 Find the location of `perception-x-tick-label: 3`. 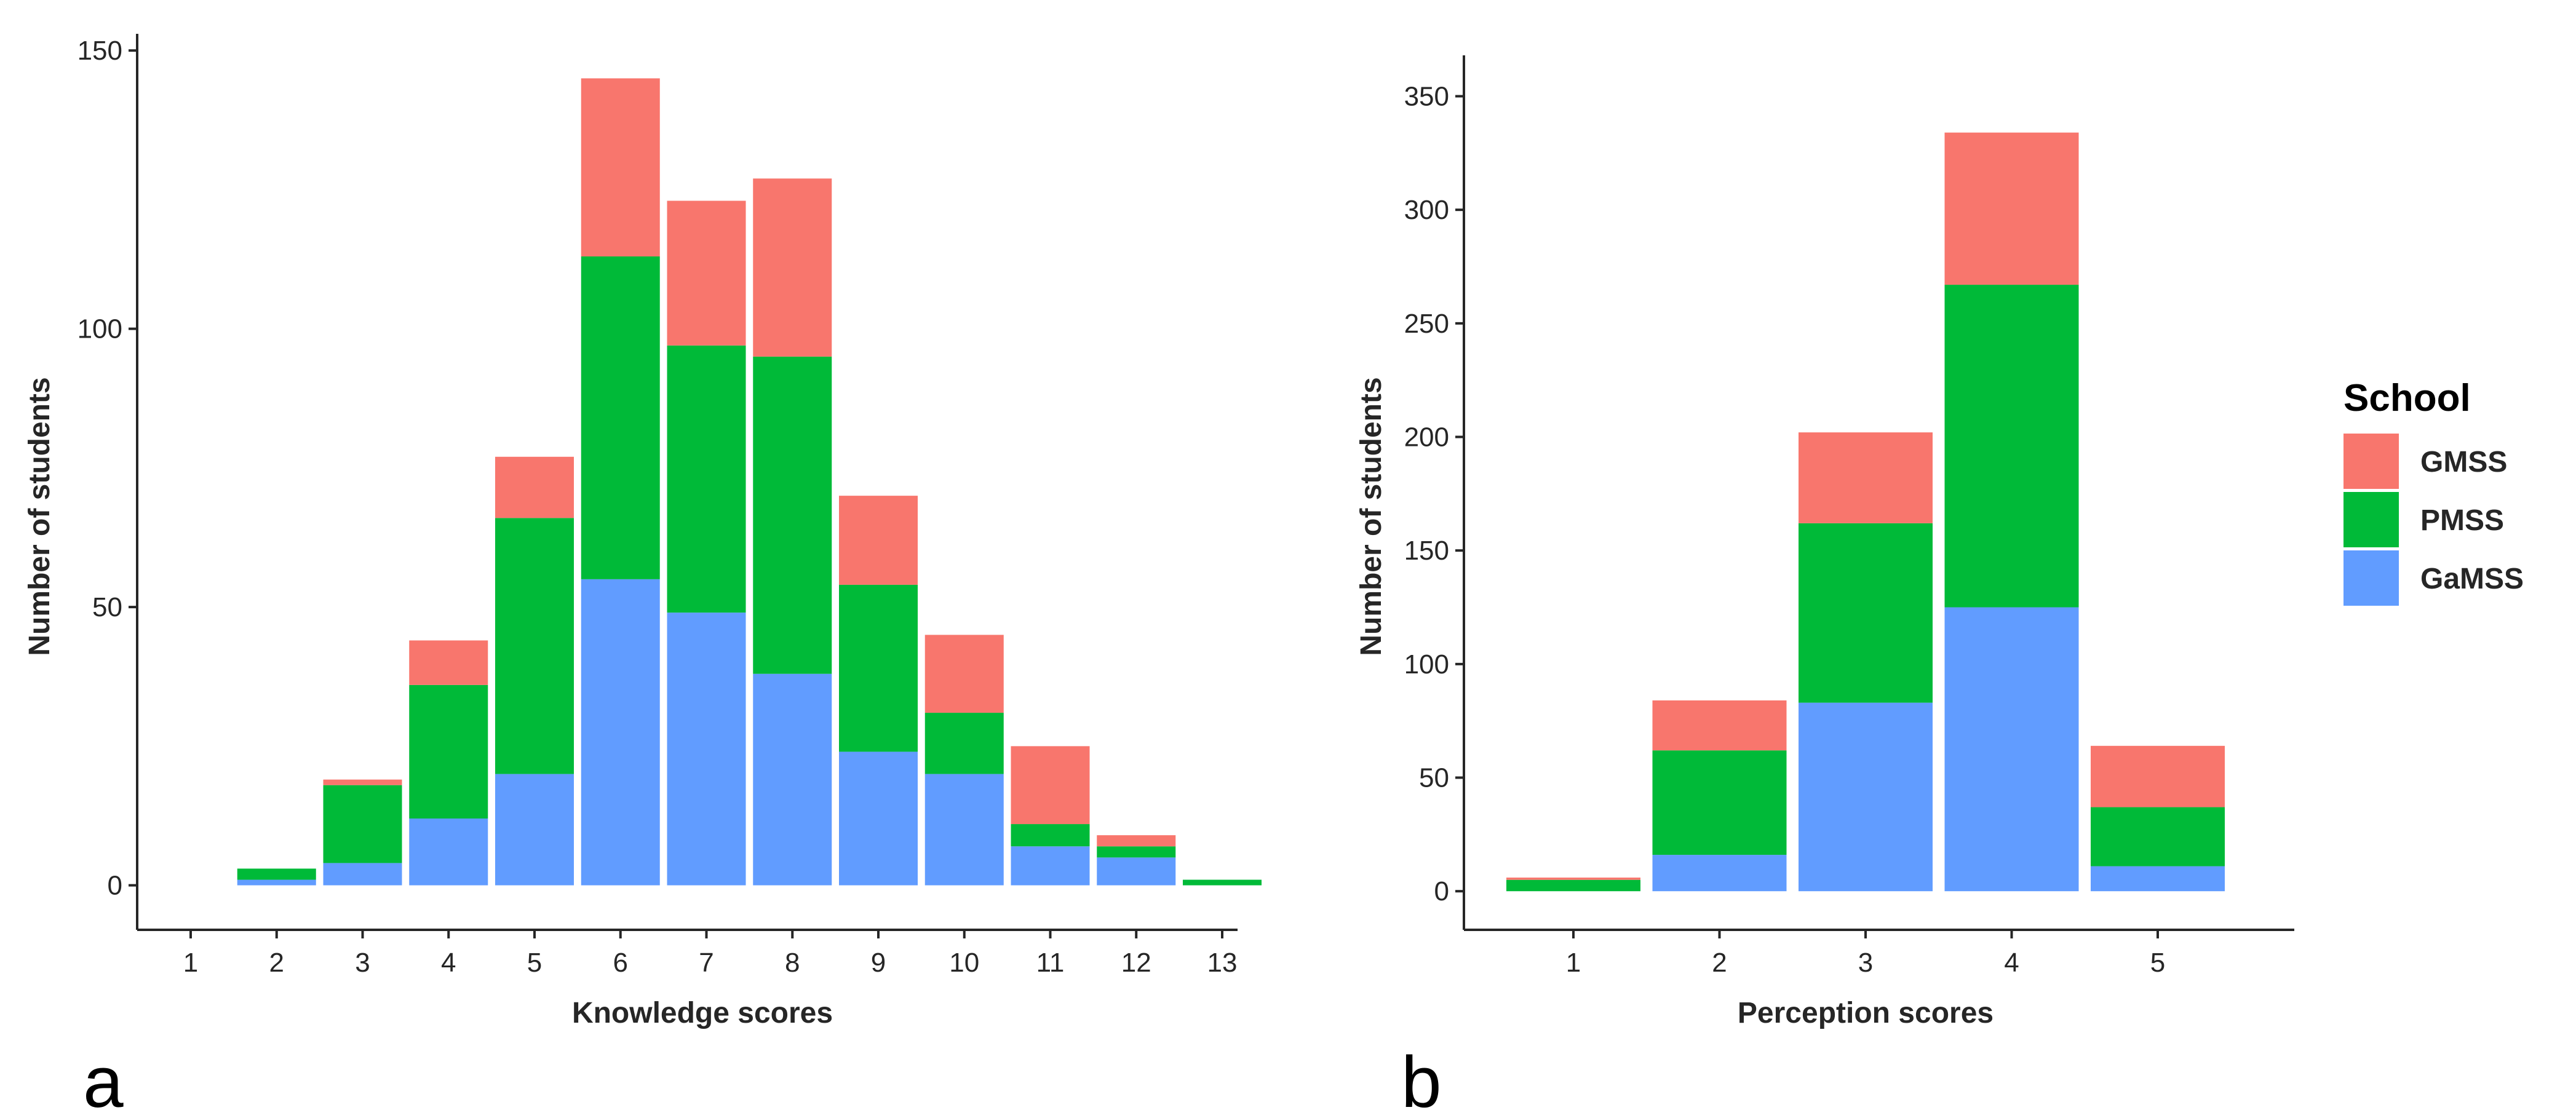

perception-x-tick-label: 3 is located at coordinates (1865, 963).